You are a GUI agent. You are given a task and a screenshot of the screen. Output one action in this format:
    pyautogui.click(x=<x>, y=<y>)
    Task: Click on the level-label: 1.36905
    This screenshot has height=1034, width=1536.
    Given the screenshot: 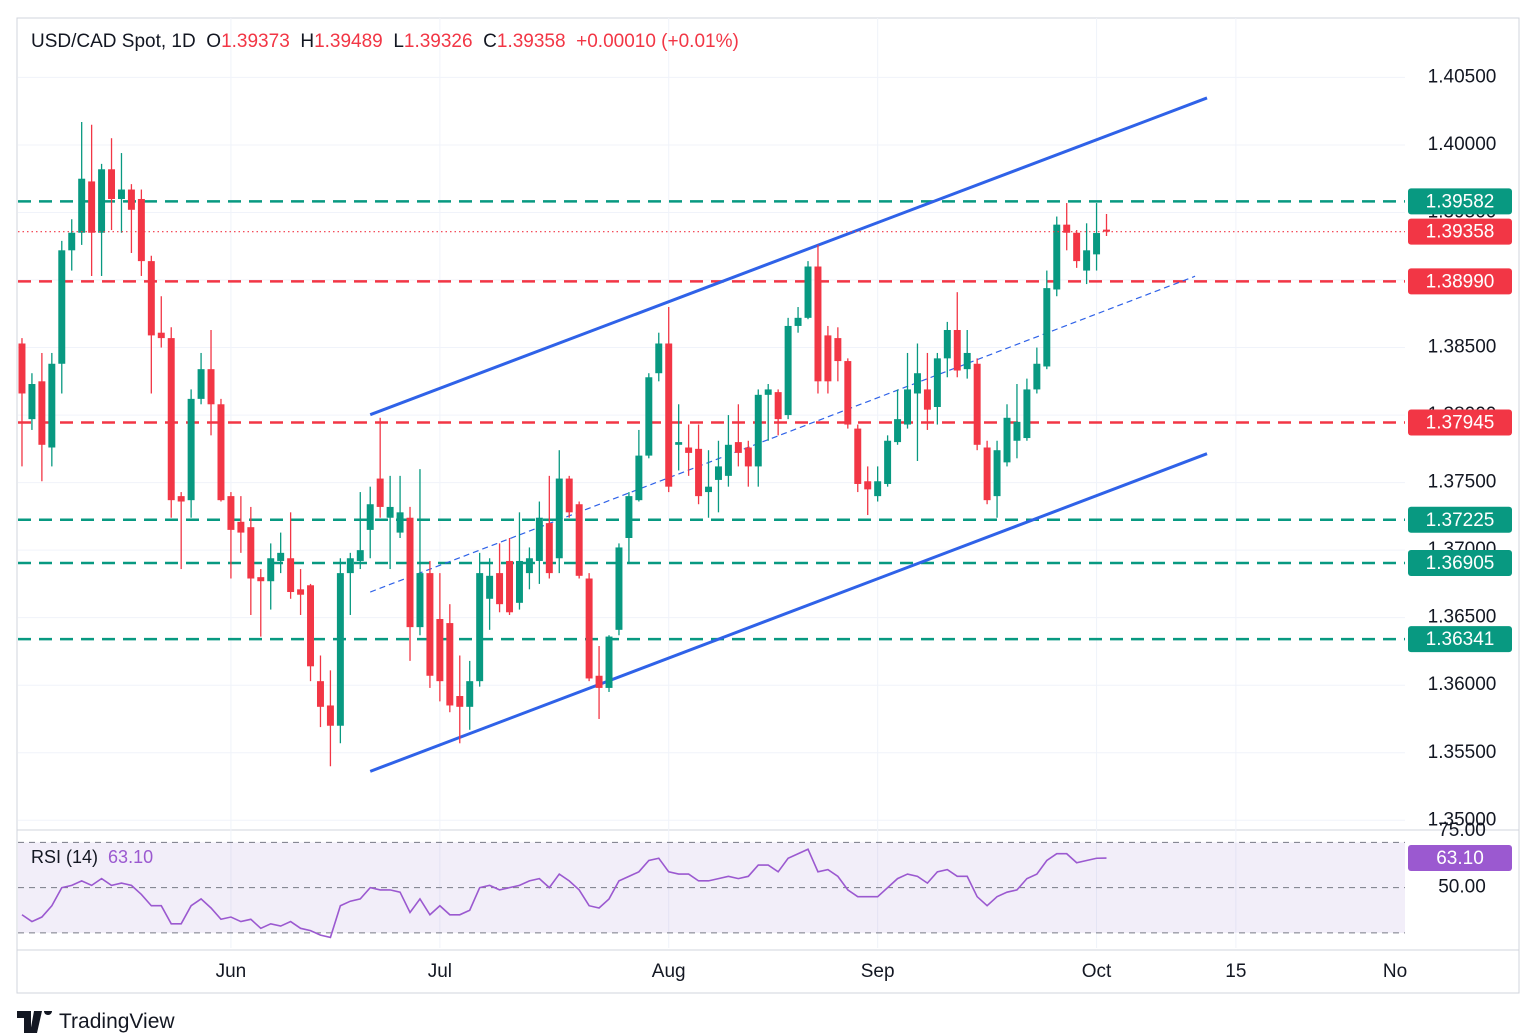 What is the action you would take?
    pyautogui.click(x=1460, y=563)
    